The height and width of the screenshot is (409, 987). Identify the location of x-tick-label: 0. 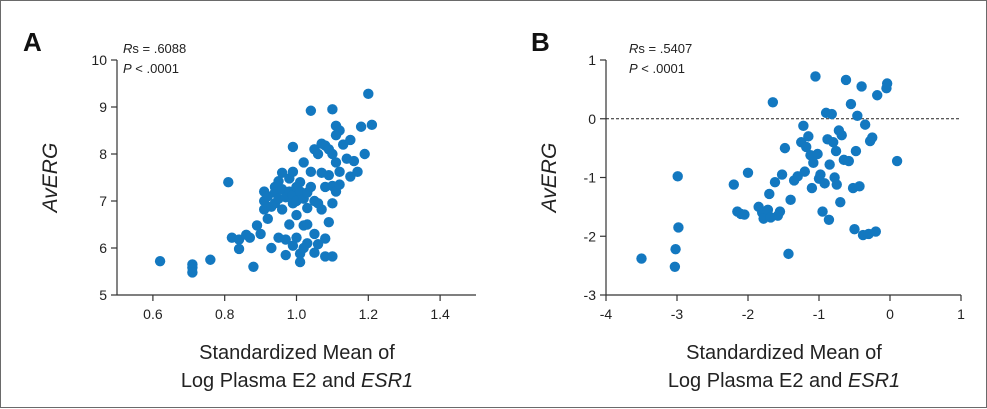
(890, 314).